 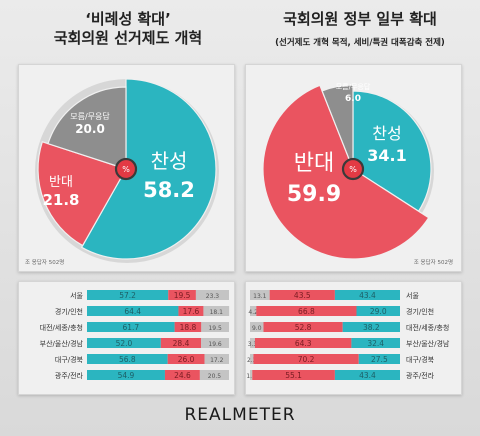 I want to click on bar-value-label: 29.0, so click(x=378, y=311).